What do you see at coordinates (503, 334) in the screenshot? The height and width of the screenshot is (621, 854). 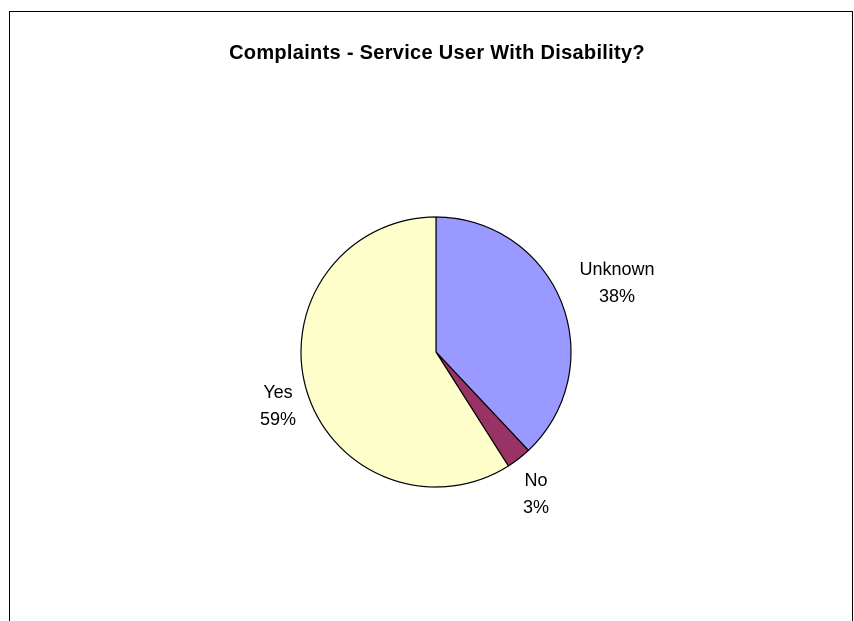 I see `pie-slice-unknown` at bounding box center [503, 334].